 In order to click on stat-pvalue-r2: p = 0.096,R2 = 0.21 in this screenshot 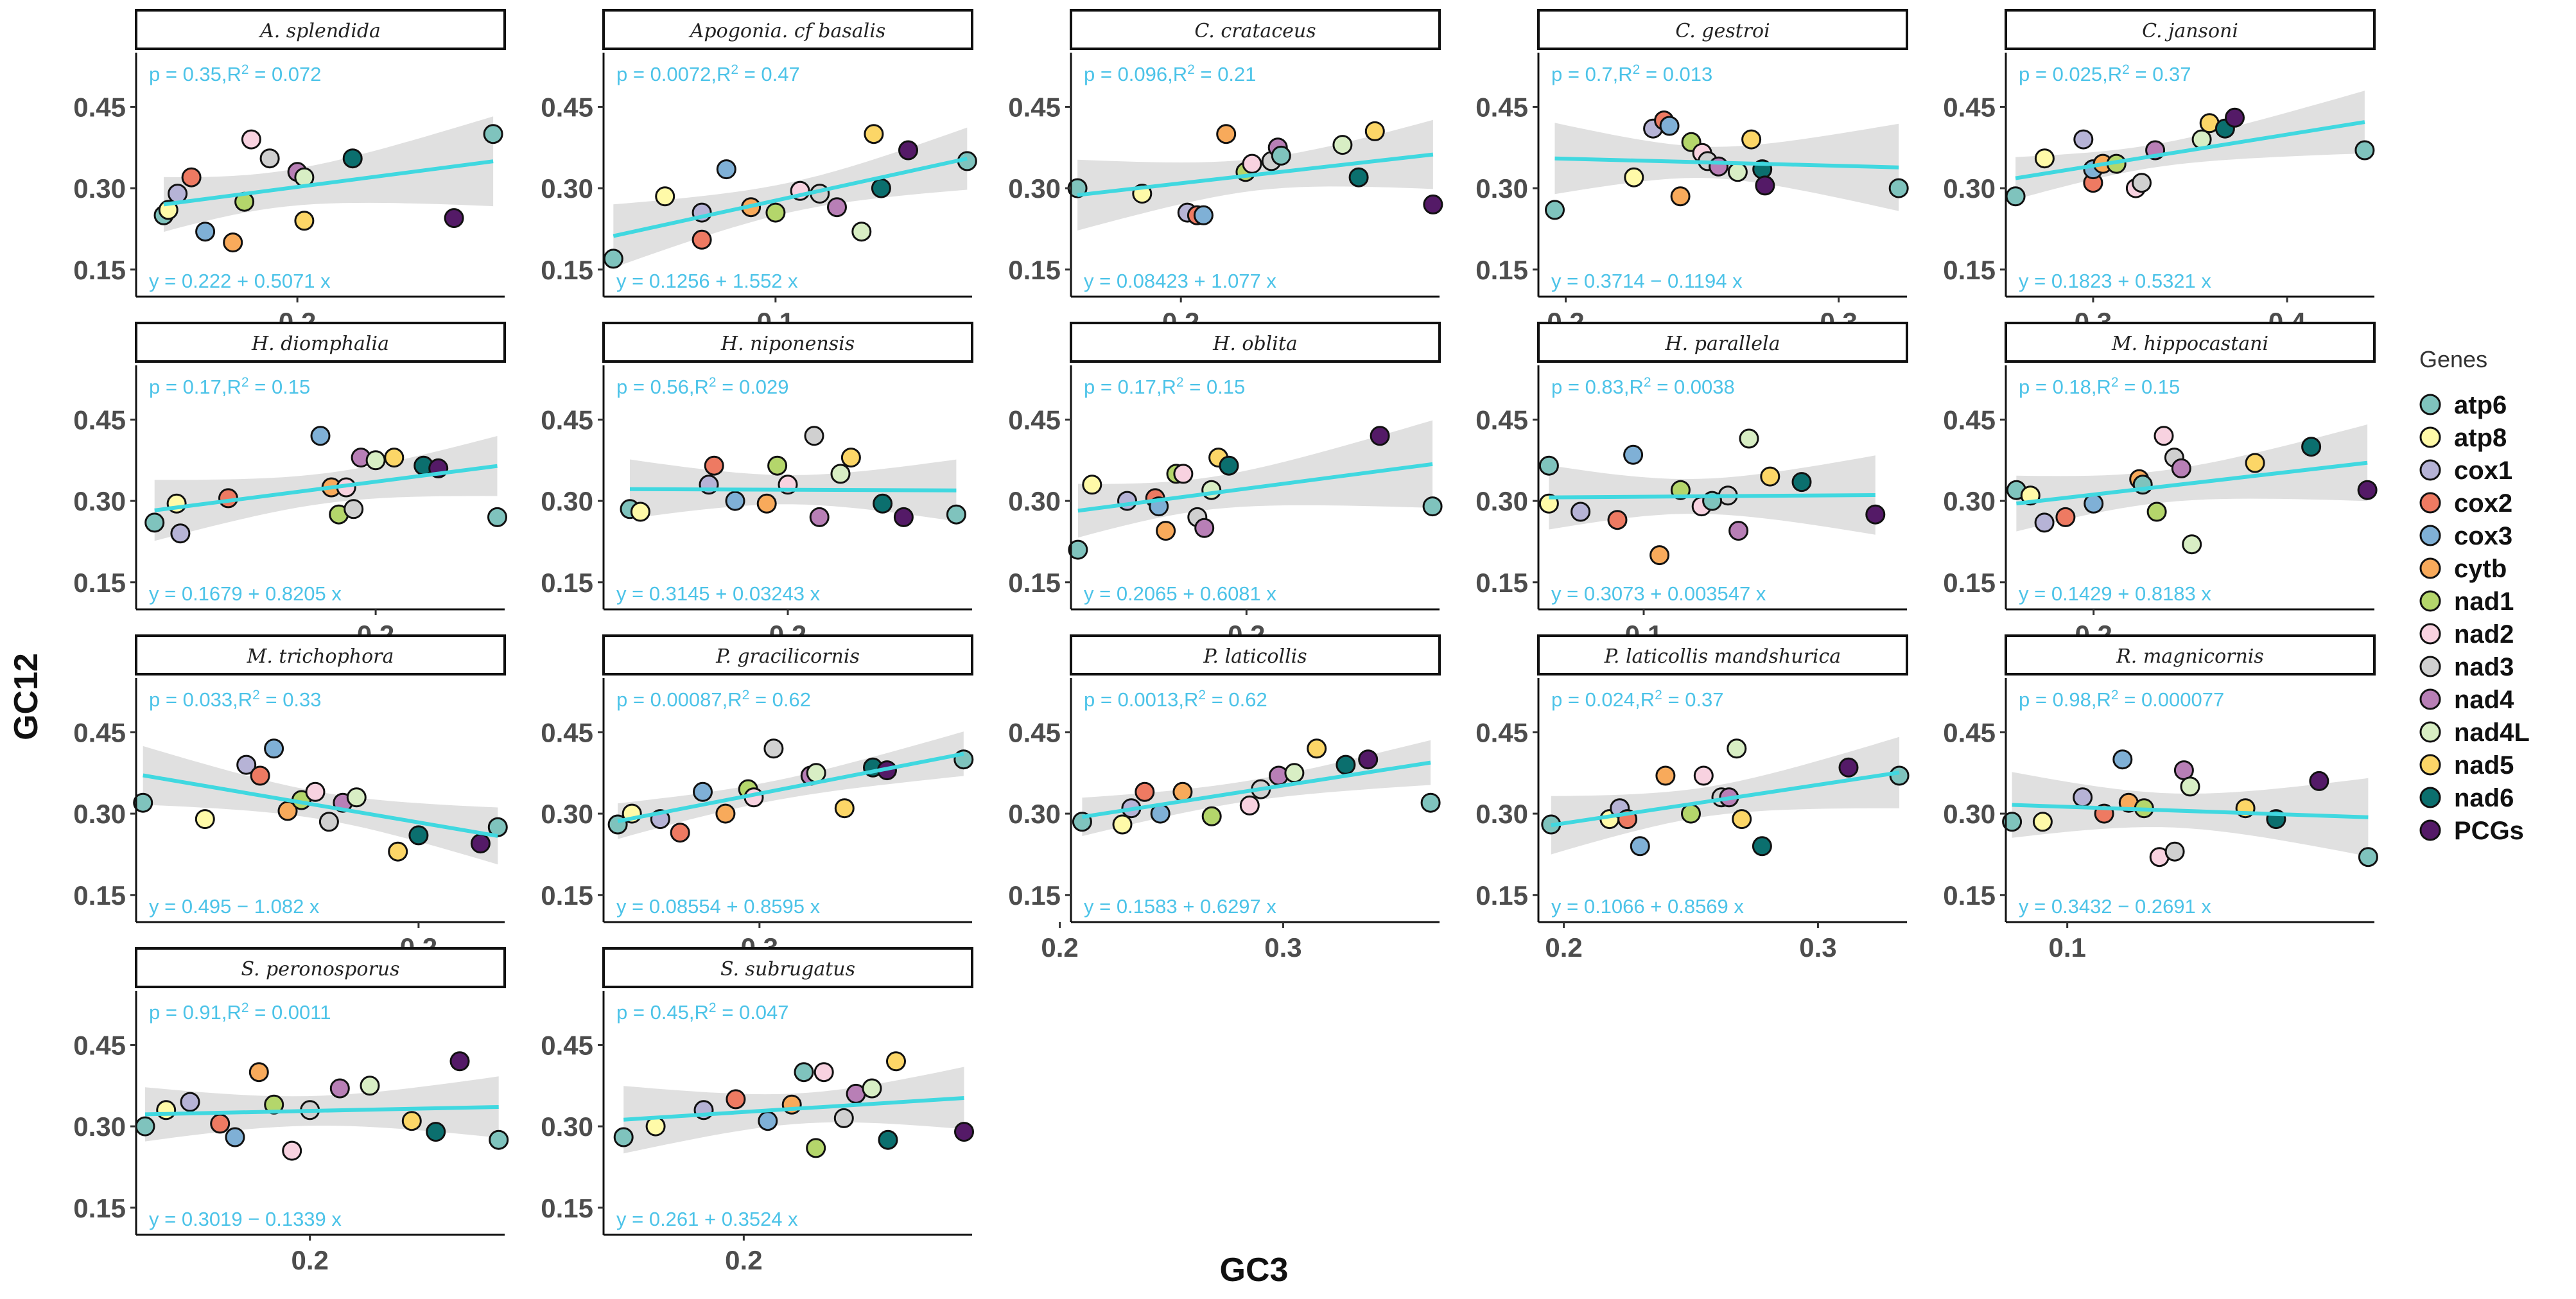, I will do `click(1170, 74)`.